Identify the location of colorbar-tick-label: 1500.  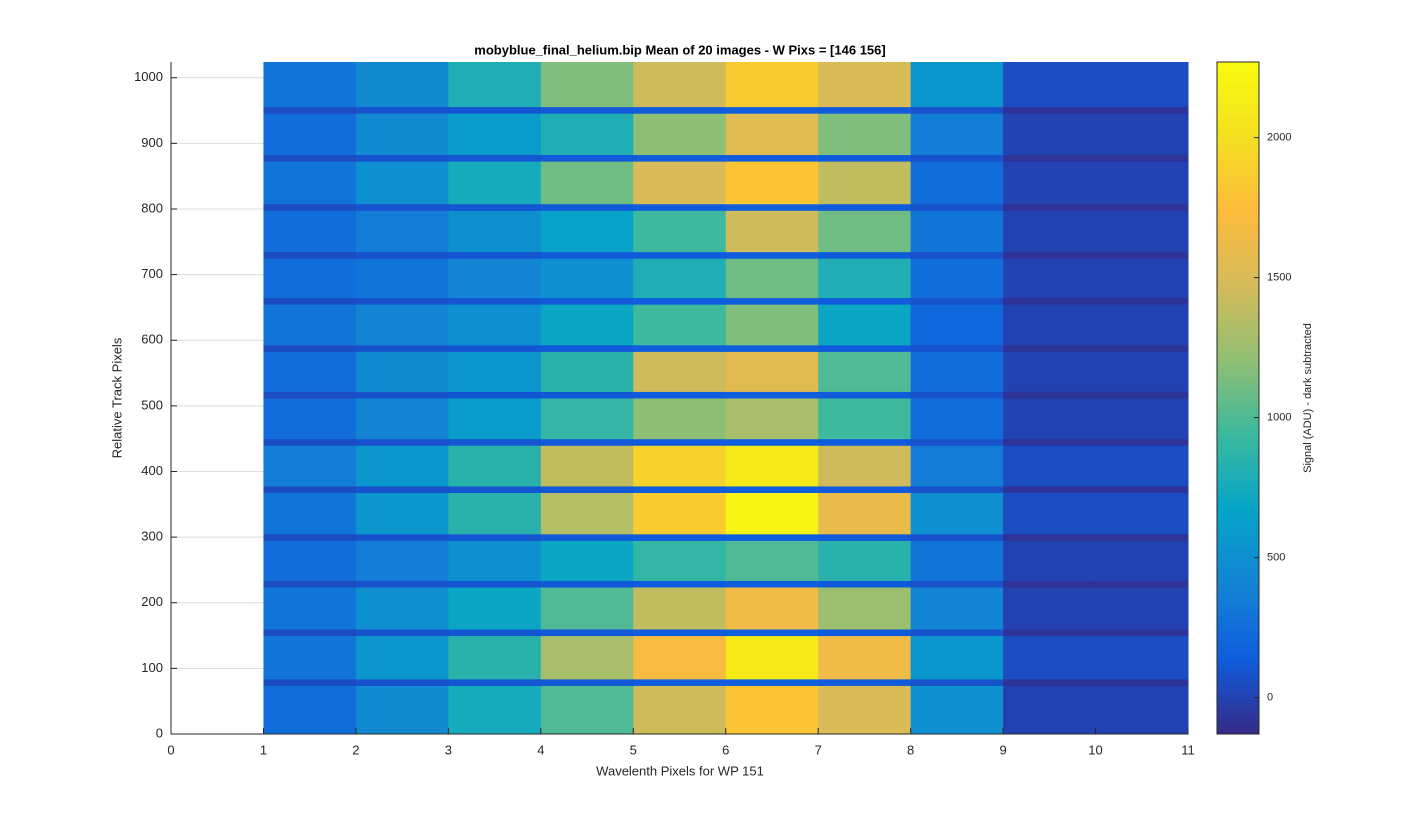
(1279, 278).